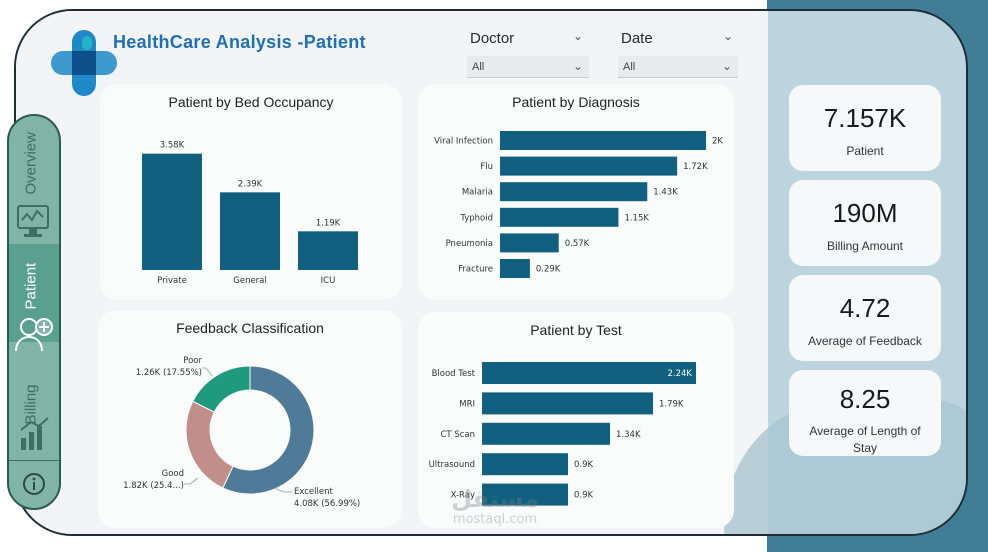 Image resolution: width=988 pixels, height=552 pixels. What do you see at coordinates (172, 281) in the screenshot?
I see `category-label: Private` at bounding box center [172, 281].